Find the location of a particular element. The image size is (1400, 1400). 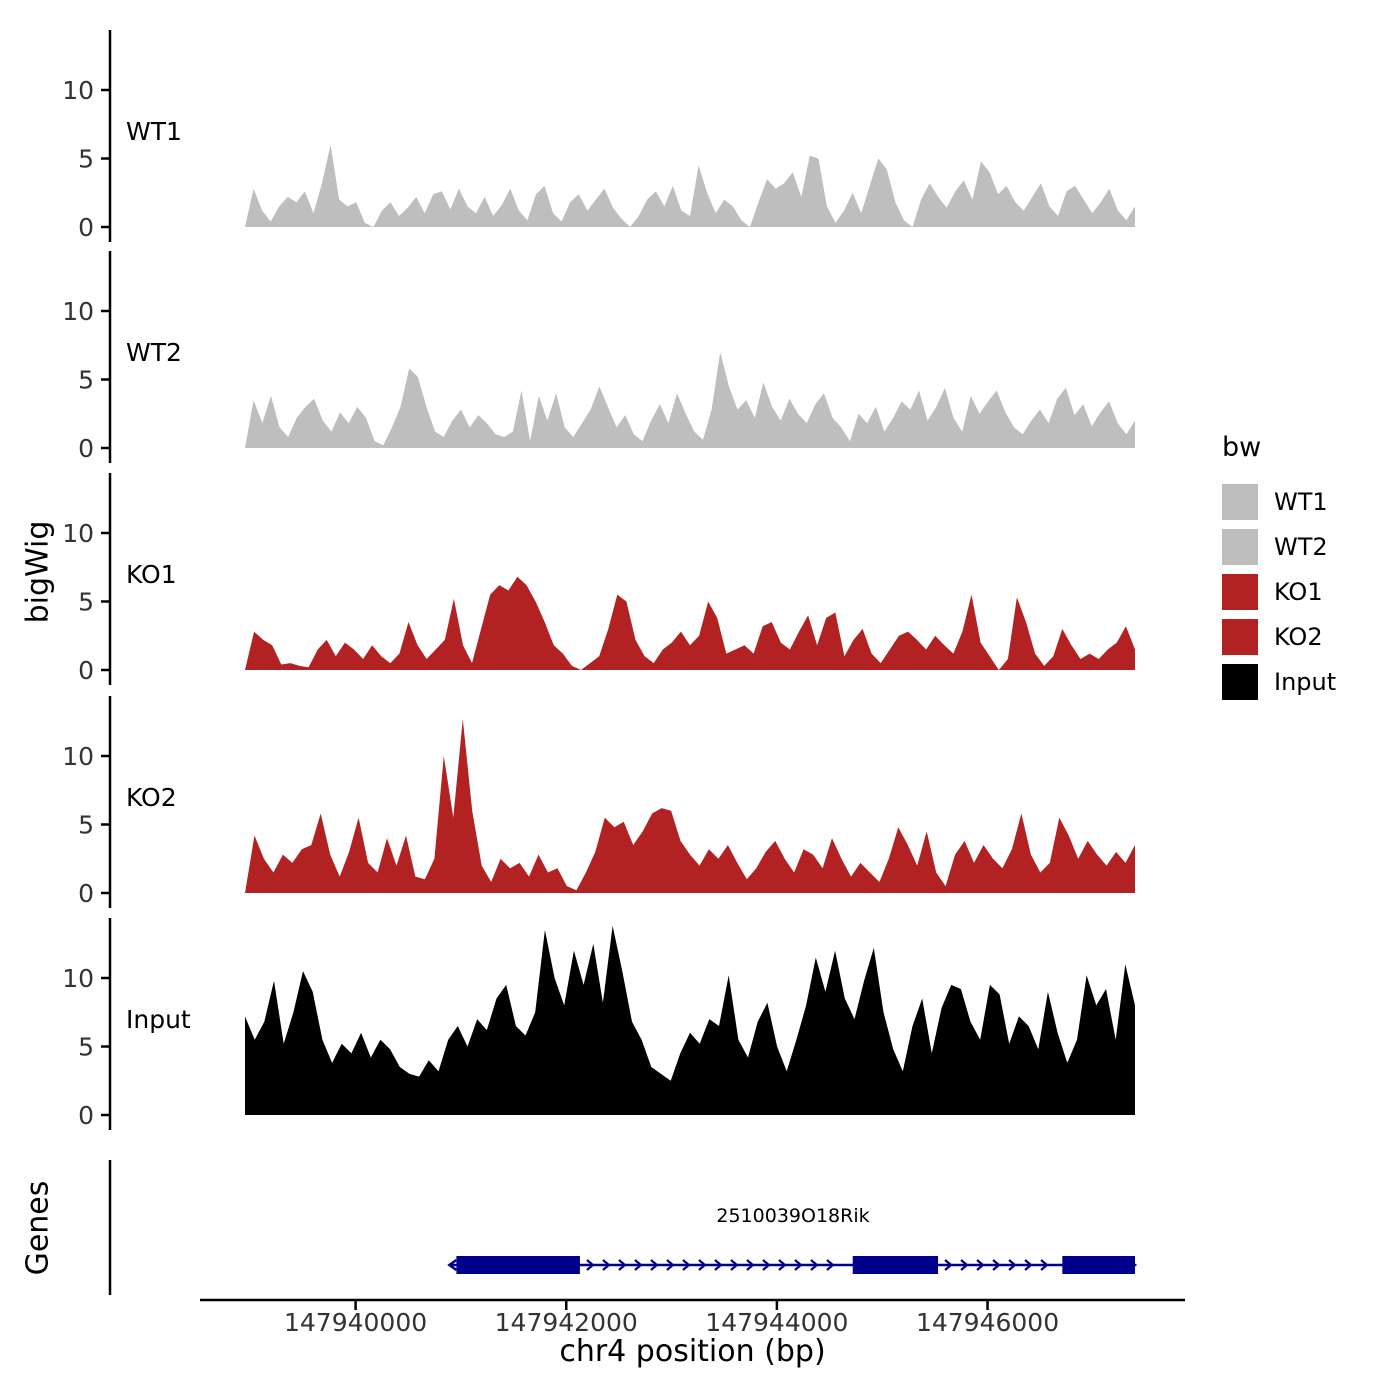

legend-item-wt2: WT2 is located at coordinates (1279, 546).